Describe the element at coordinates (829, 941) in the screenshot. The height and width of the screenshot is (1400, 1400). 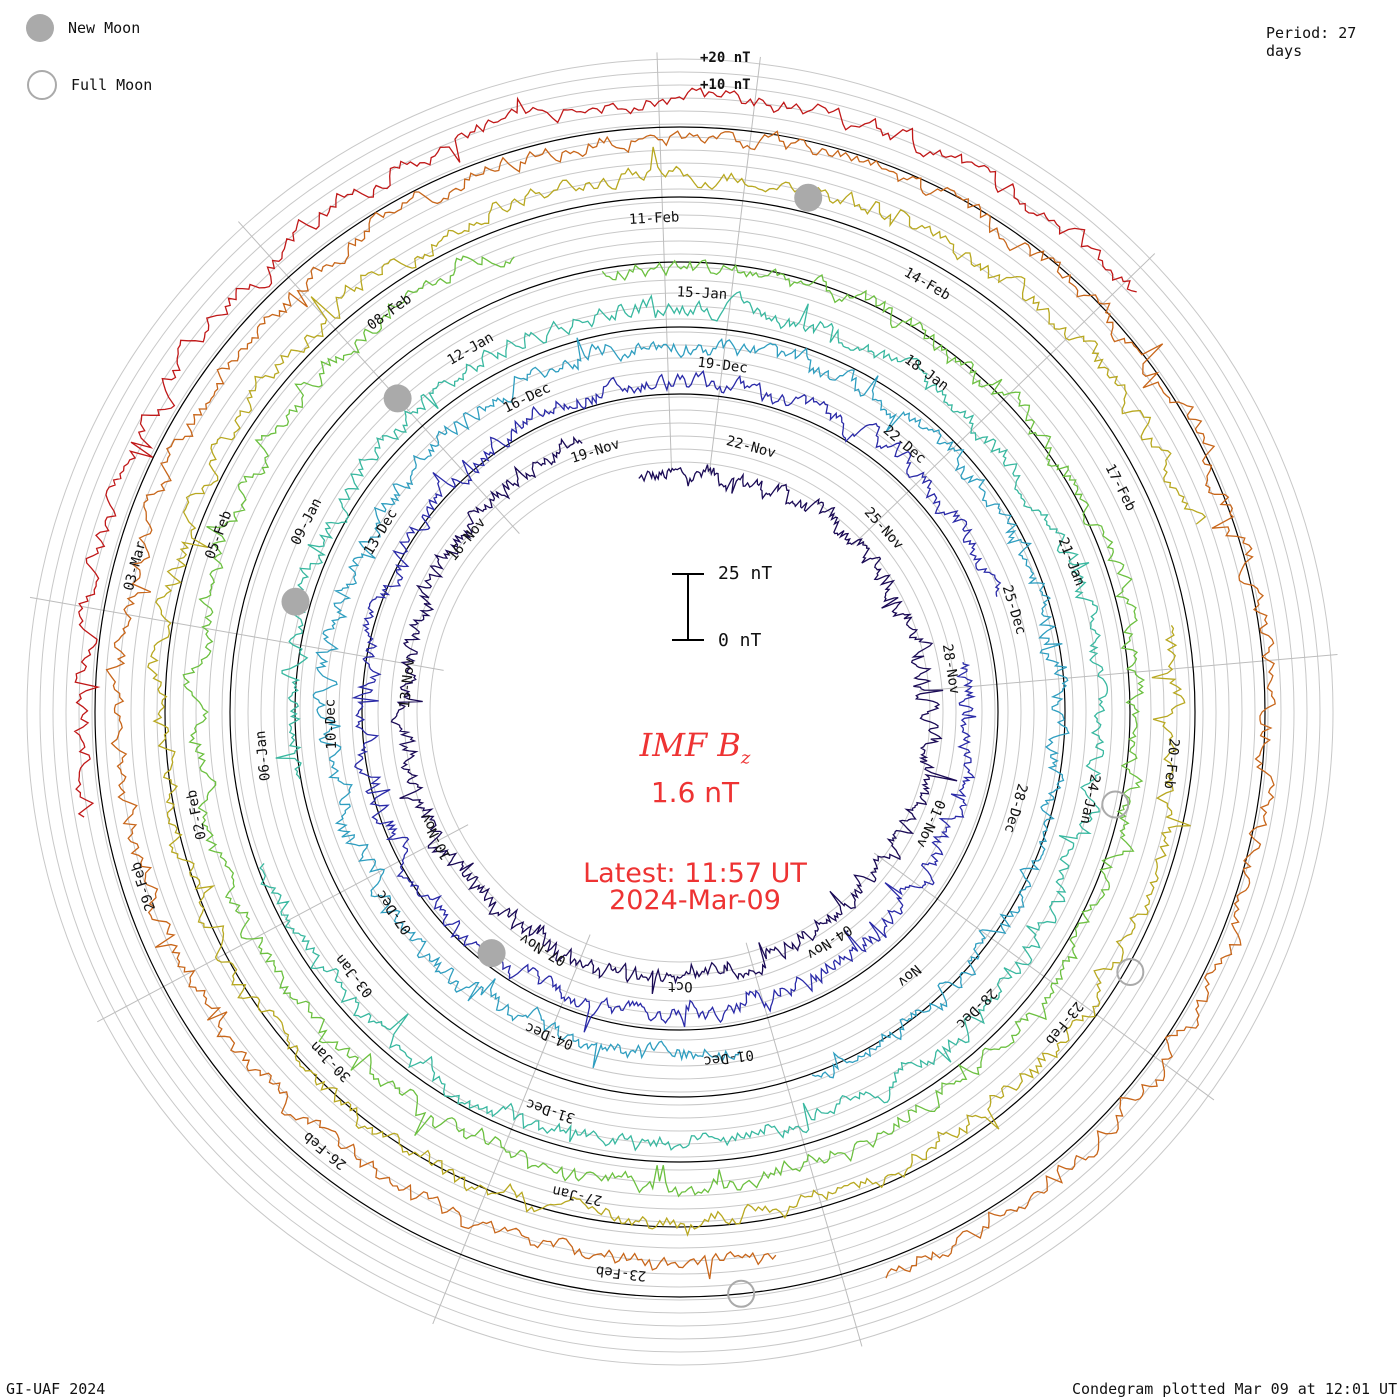
I see `date-tick-label: 04-Nov` at that location.